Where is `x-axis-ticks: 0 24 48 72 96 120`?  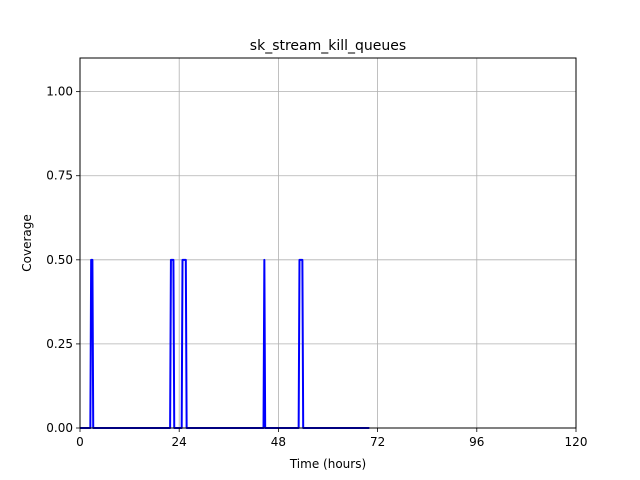
x-axis-ticks: 0 24 48 72 96 120 is located at coordinates (331, 438).